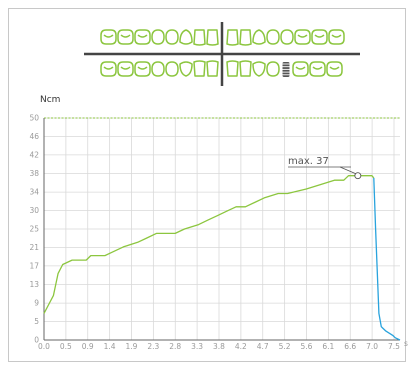  I want to click on y-tick-label: 46, so click(34, 136).